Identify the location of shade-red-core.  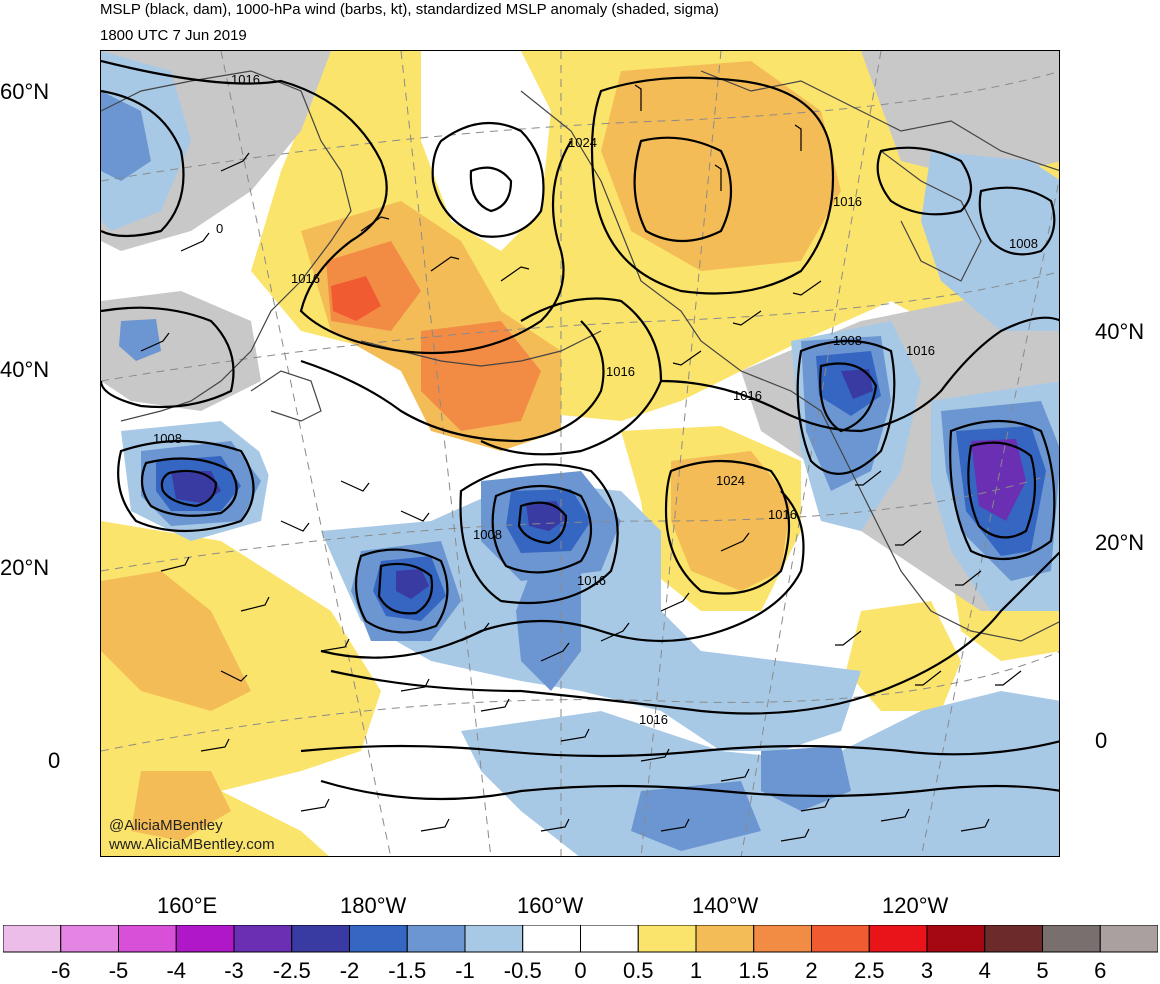
(356, 298).